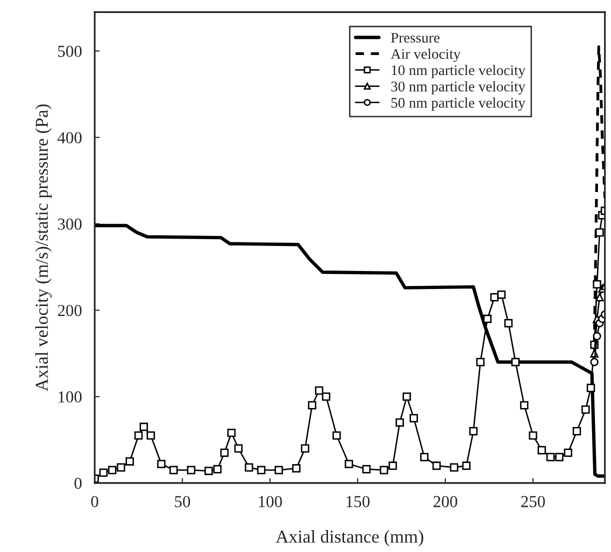 This screenshot has width=611, height=552. Describe the element at coordinates (459, 71) in the screenshot. I see `legend-label: 10 nm particle velocity` at that location.